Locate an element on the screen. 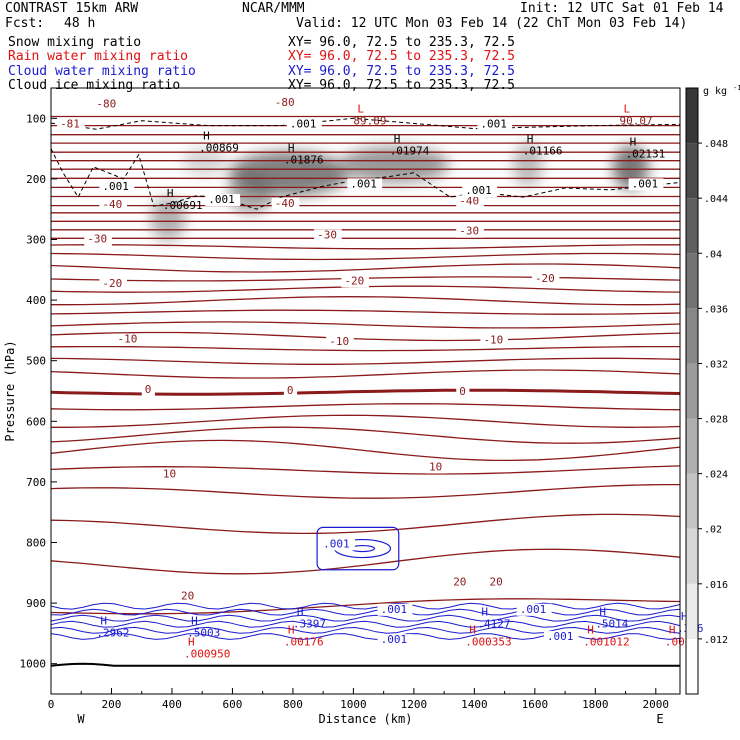  x-tick-label: 600 is located at coordinates (233, 704).